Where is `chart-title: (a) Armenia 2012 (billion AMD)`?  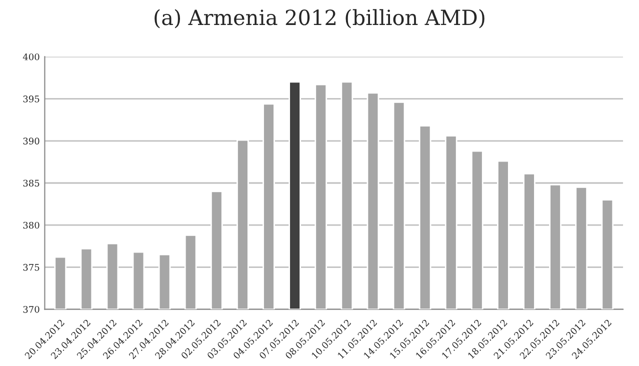 chart-title: (a) Armenia 2012 (billion AMD) is located at coordinates (319, 18).